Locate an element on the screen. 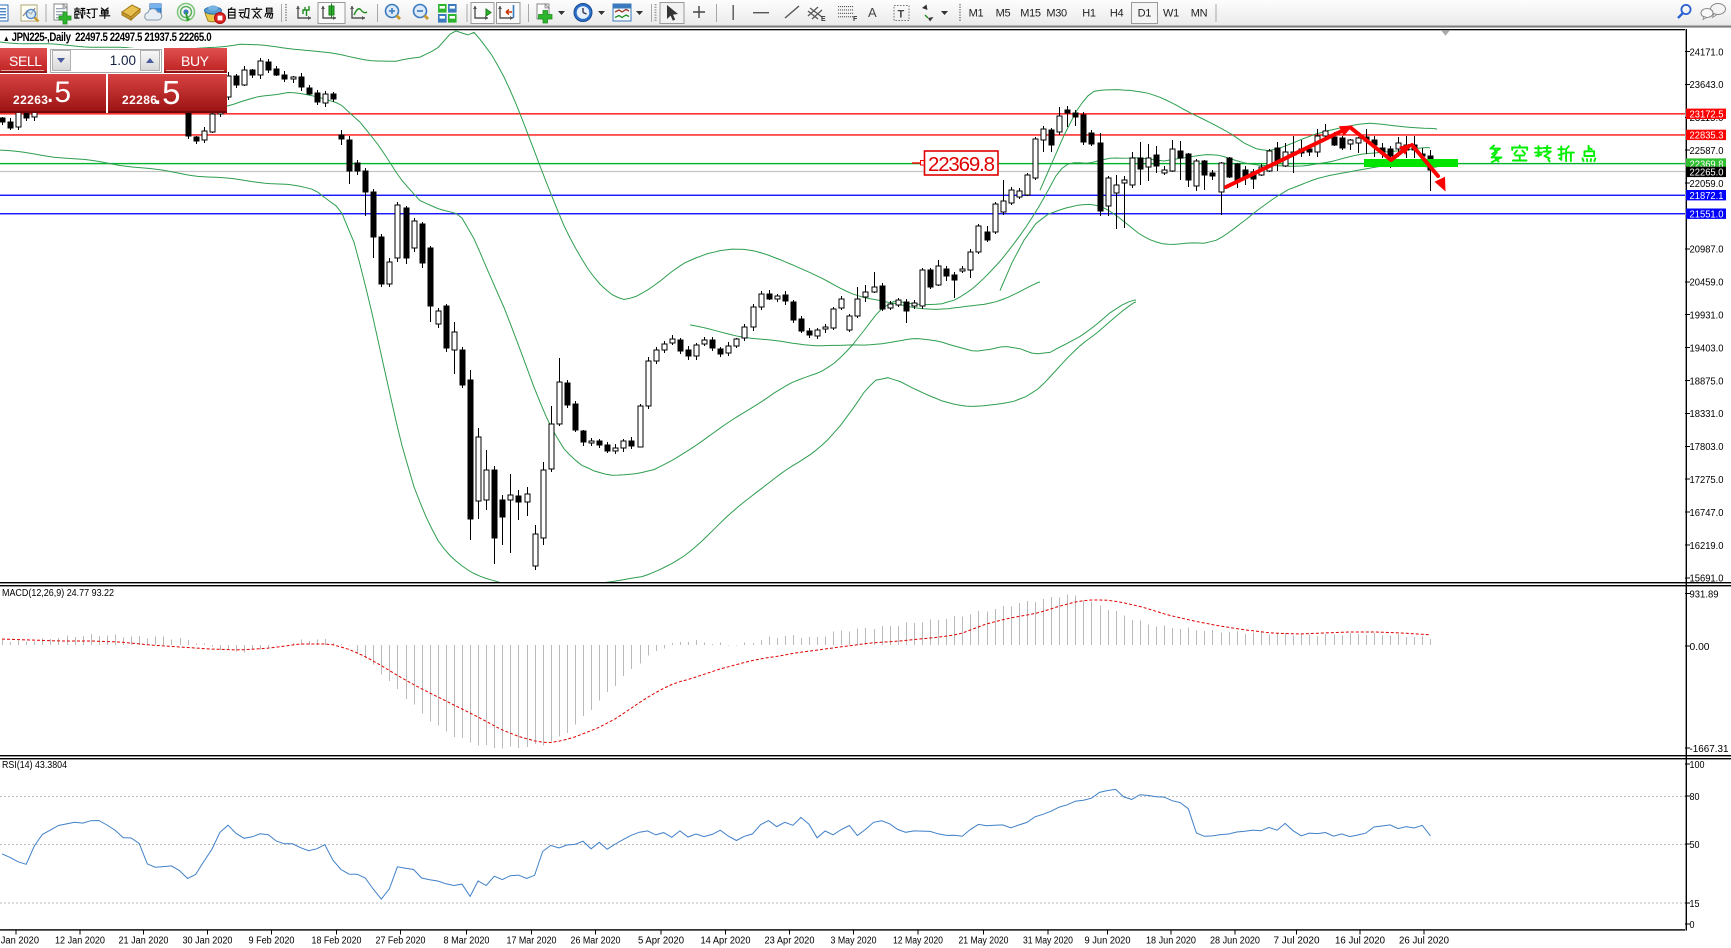  svg-text: 18331.0 is located at coordinates (1707, 414).